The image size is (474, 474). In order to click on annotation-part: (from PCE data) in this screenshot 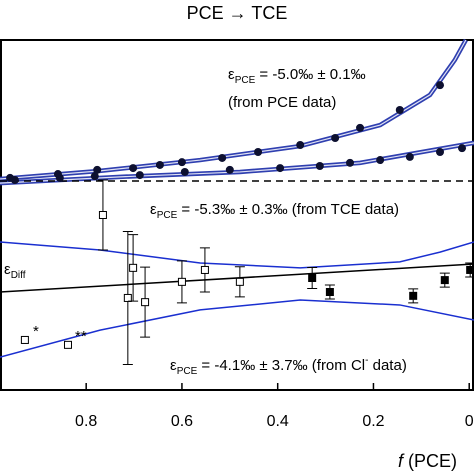, I will do `click(282, 102)`.